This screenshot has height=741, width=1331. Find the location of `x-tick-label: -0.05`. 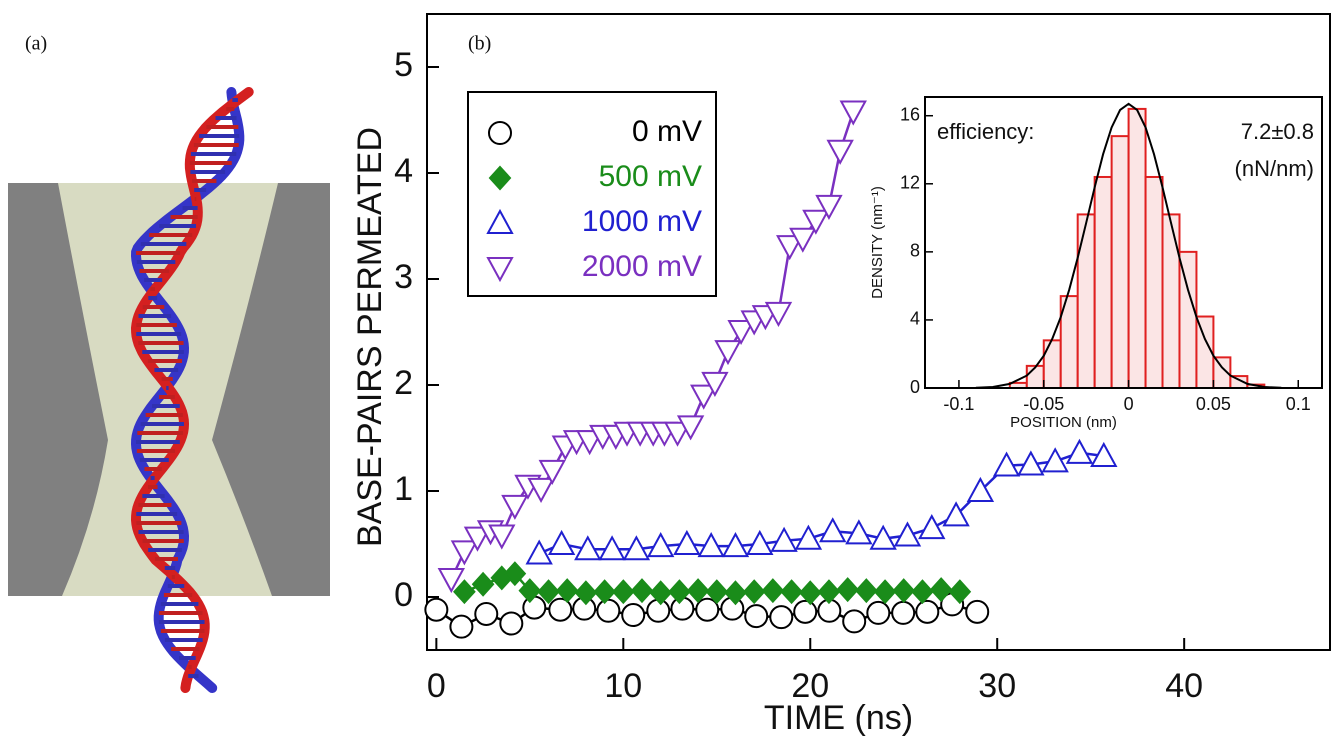

x-tick-label: -0.05 is located at coordinates (1043, 404).